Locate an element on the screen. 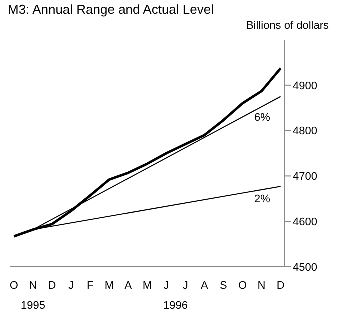 This screenshot has height=326, width=339. y-tick-label: 4700 is located at coordinates (305, 177).